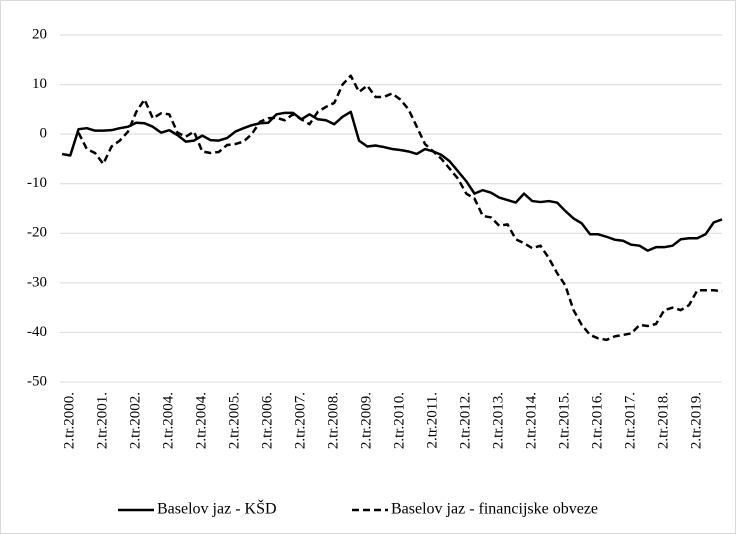 The height and width of the screenshot is (534, 736). What do you see at coordinates (37, 183) in the screenshot?
I see `y-tick-label: -10` at bounding box center [37, 183].